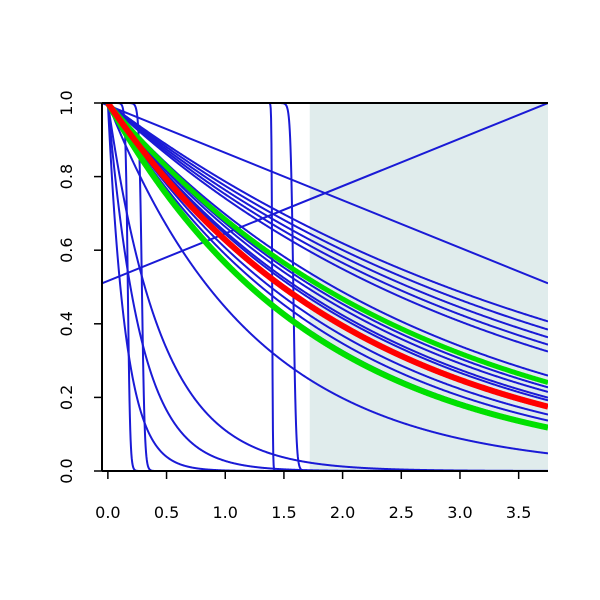 This screenshot has height=600, width=600. What do you see at coordinates (166, 512) in the screenshot?
I see `x-tick-label: 0.5` at bounding box center [166, 512].